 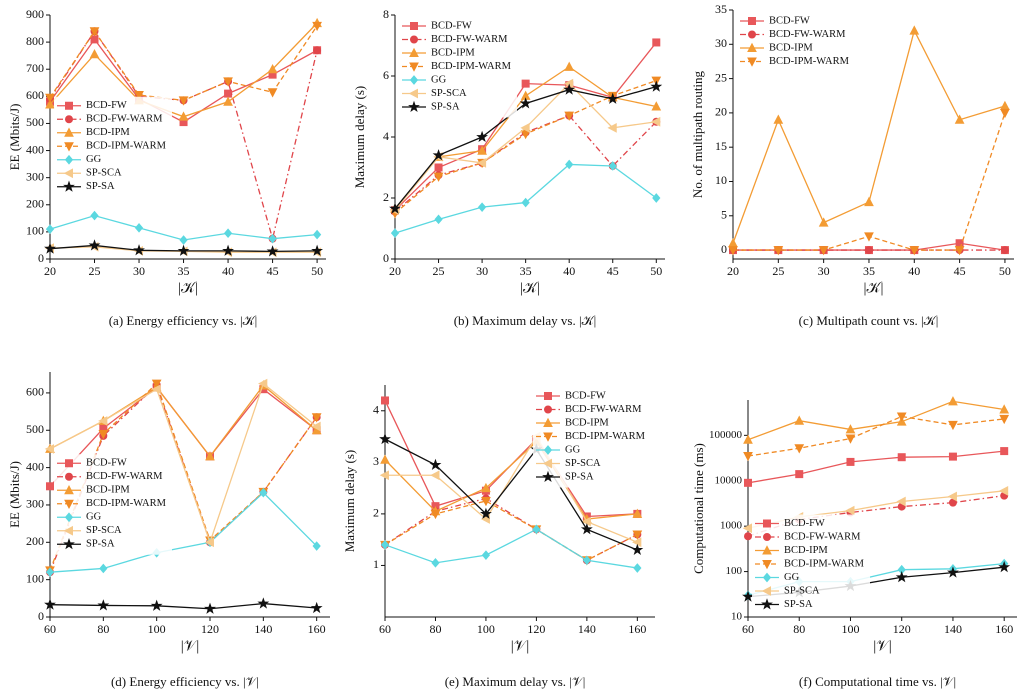 I want to click on x-tick-label: 140, so click(x=263, y=629).